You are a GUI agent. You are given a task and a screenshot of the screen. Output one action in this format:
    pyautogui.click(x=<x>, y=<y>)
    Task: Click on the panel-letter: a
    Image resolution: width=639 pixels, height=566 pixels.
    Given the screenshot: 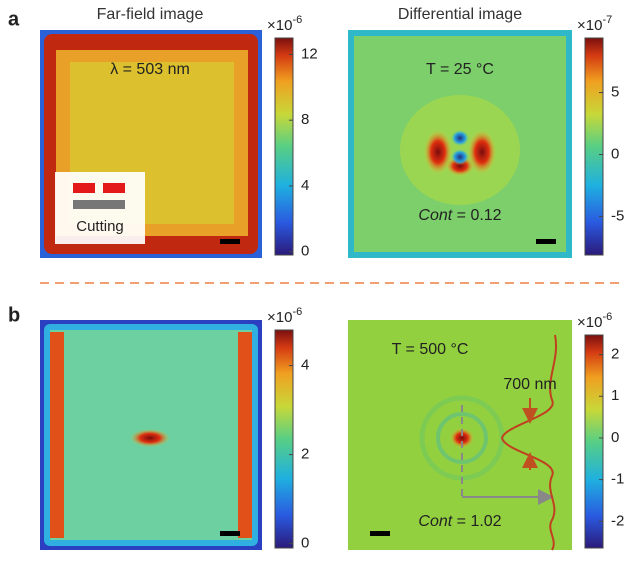 What is the action you would take?
    pyautogui.click(x=14, y=19)
    